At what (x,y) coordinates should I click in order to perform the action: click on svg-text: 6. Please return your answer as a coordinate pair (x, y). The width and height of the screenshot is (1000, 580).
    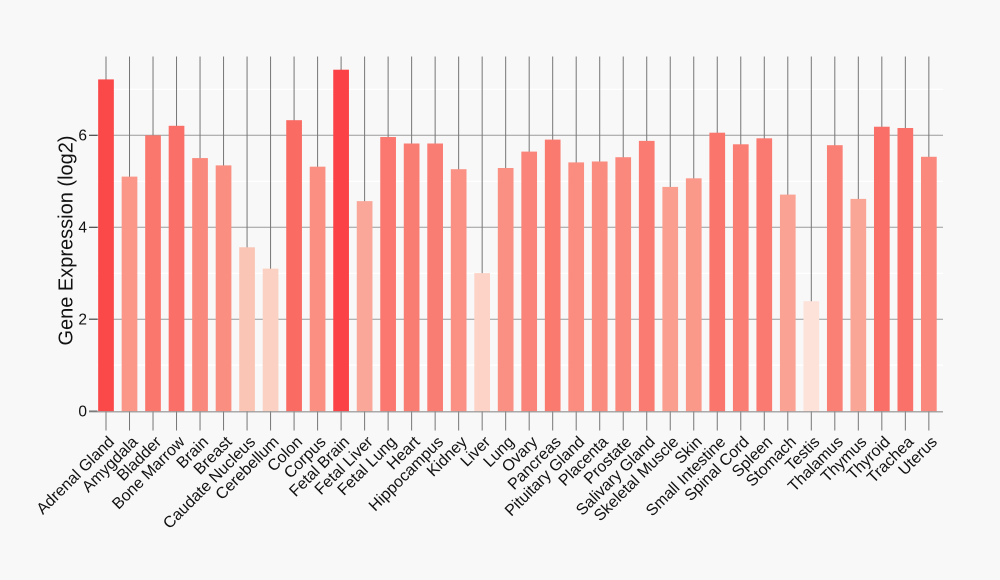
    Looking at the image, I should click on (82, 136).